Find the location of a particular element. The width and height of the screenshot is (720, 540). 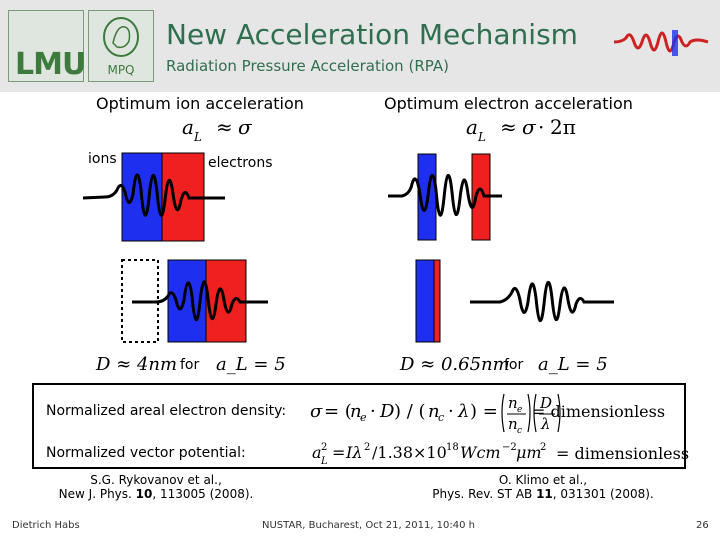

reference-left-journal: New J. Phys. is located at coordinates (97, 494).